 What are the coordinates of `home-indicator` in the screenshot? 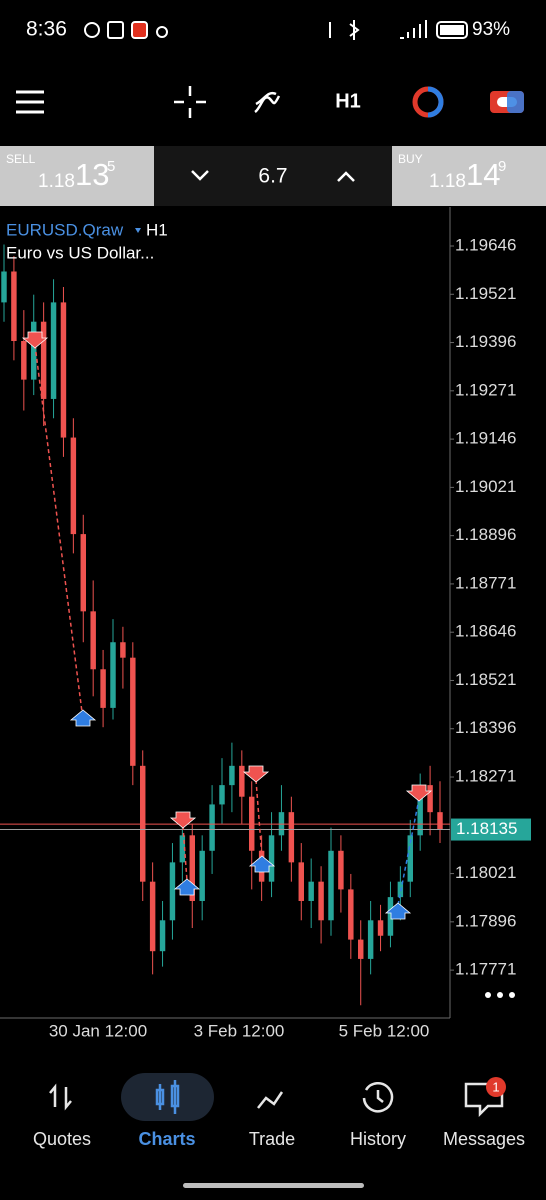 It's located at (273, 1185).